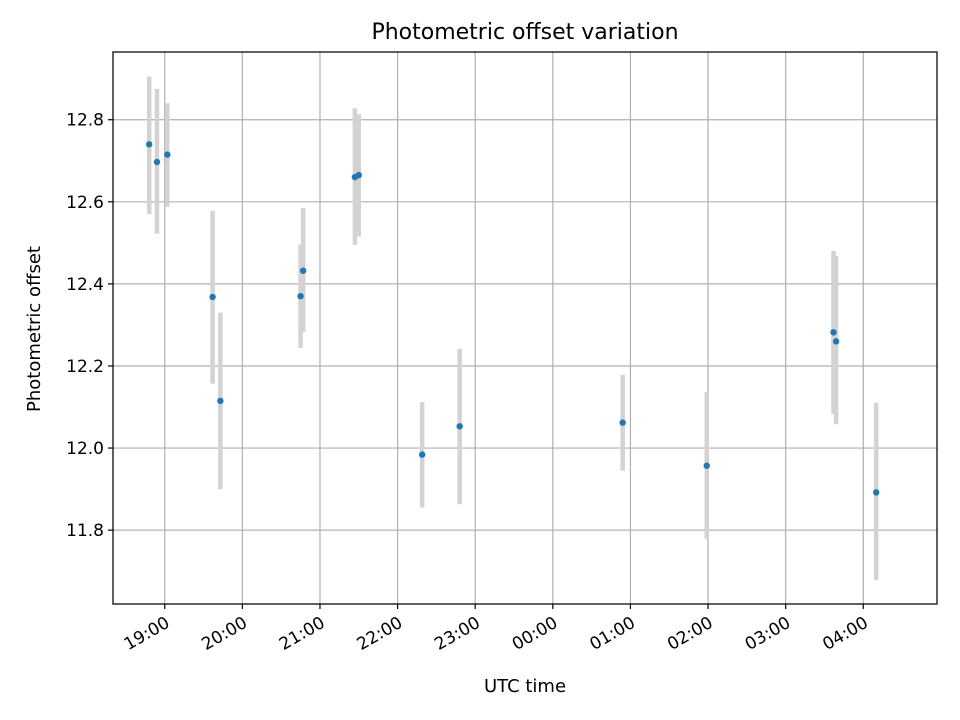  What do you see at coordinates (525, 686) in the screenshot?
I see `x-axis-label: UTC time` at bounding box center [525, 686].